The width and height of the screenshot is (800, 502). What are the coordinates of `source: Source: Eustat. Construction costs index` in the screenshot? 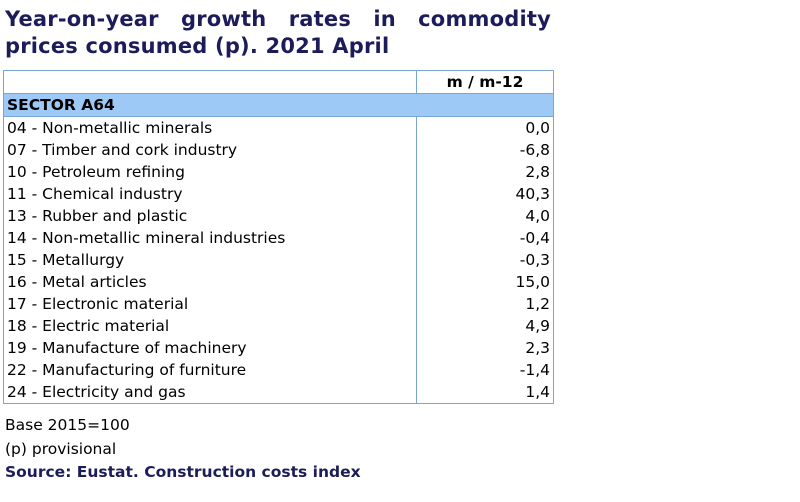 It's located at (183, 472).